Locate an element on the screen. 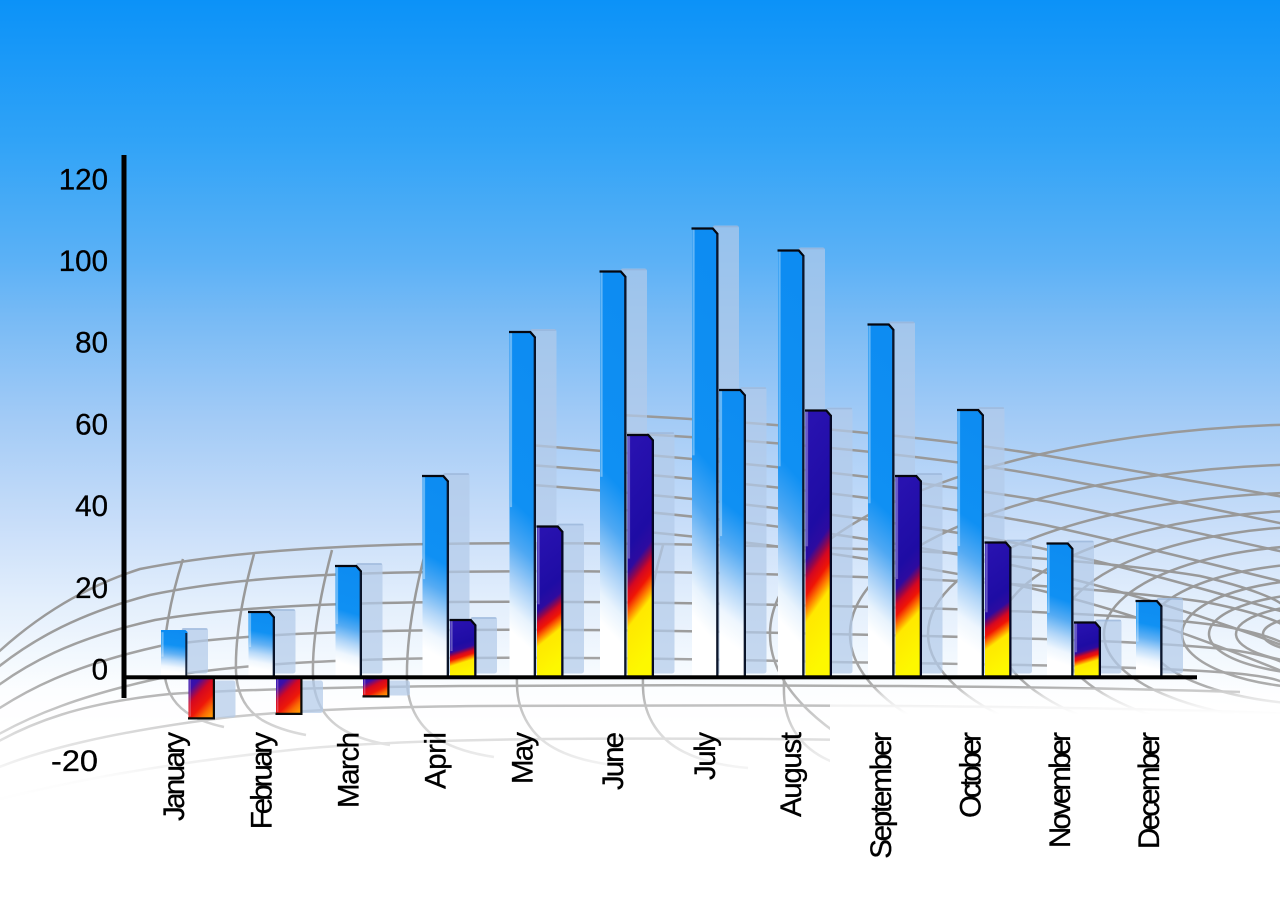 Image resolution: width=1280 pixels, height=905 pixels. svg-text: 0 is located at coordinates (100, 670).